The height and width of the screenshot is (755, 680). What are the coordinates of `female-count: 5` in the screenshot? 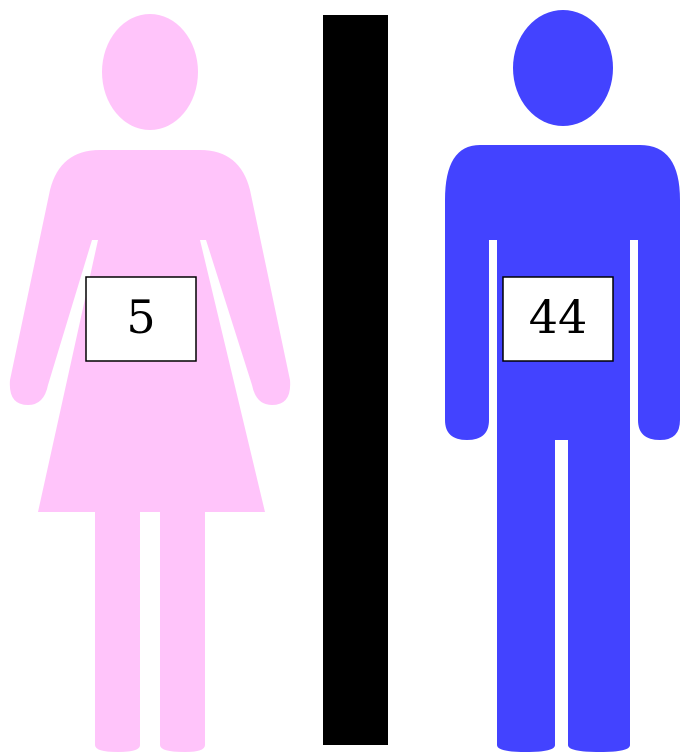 It's located at (140, 317).